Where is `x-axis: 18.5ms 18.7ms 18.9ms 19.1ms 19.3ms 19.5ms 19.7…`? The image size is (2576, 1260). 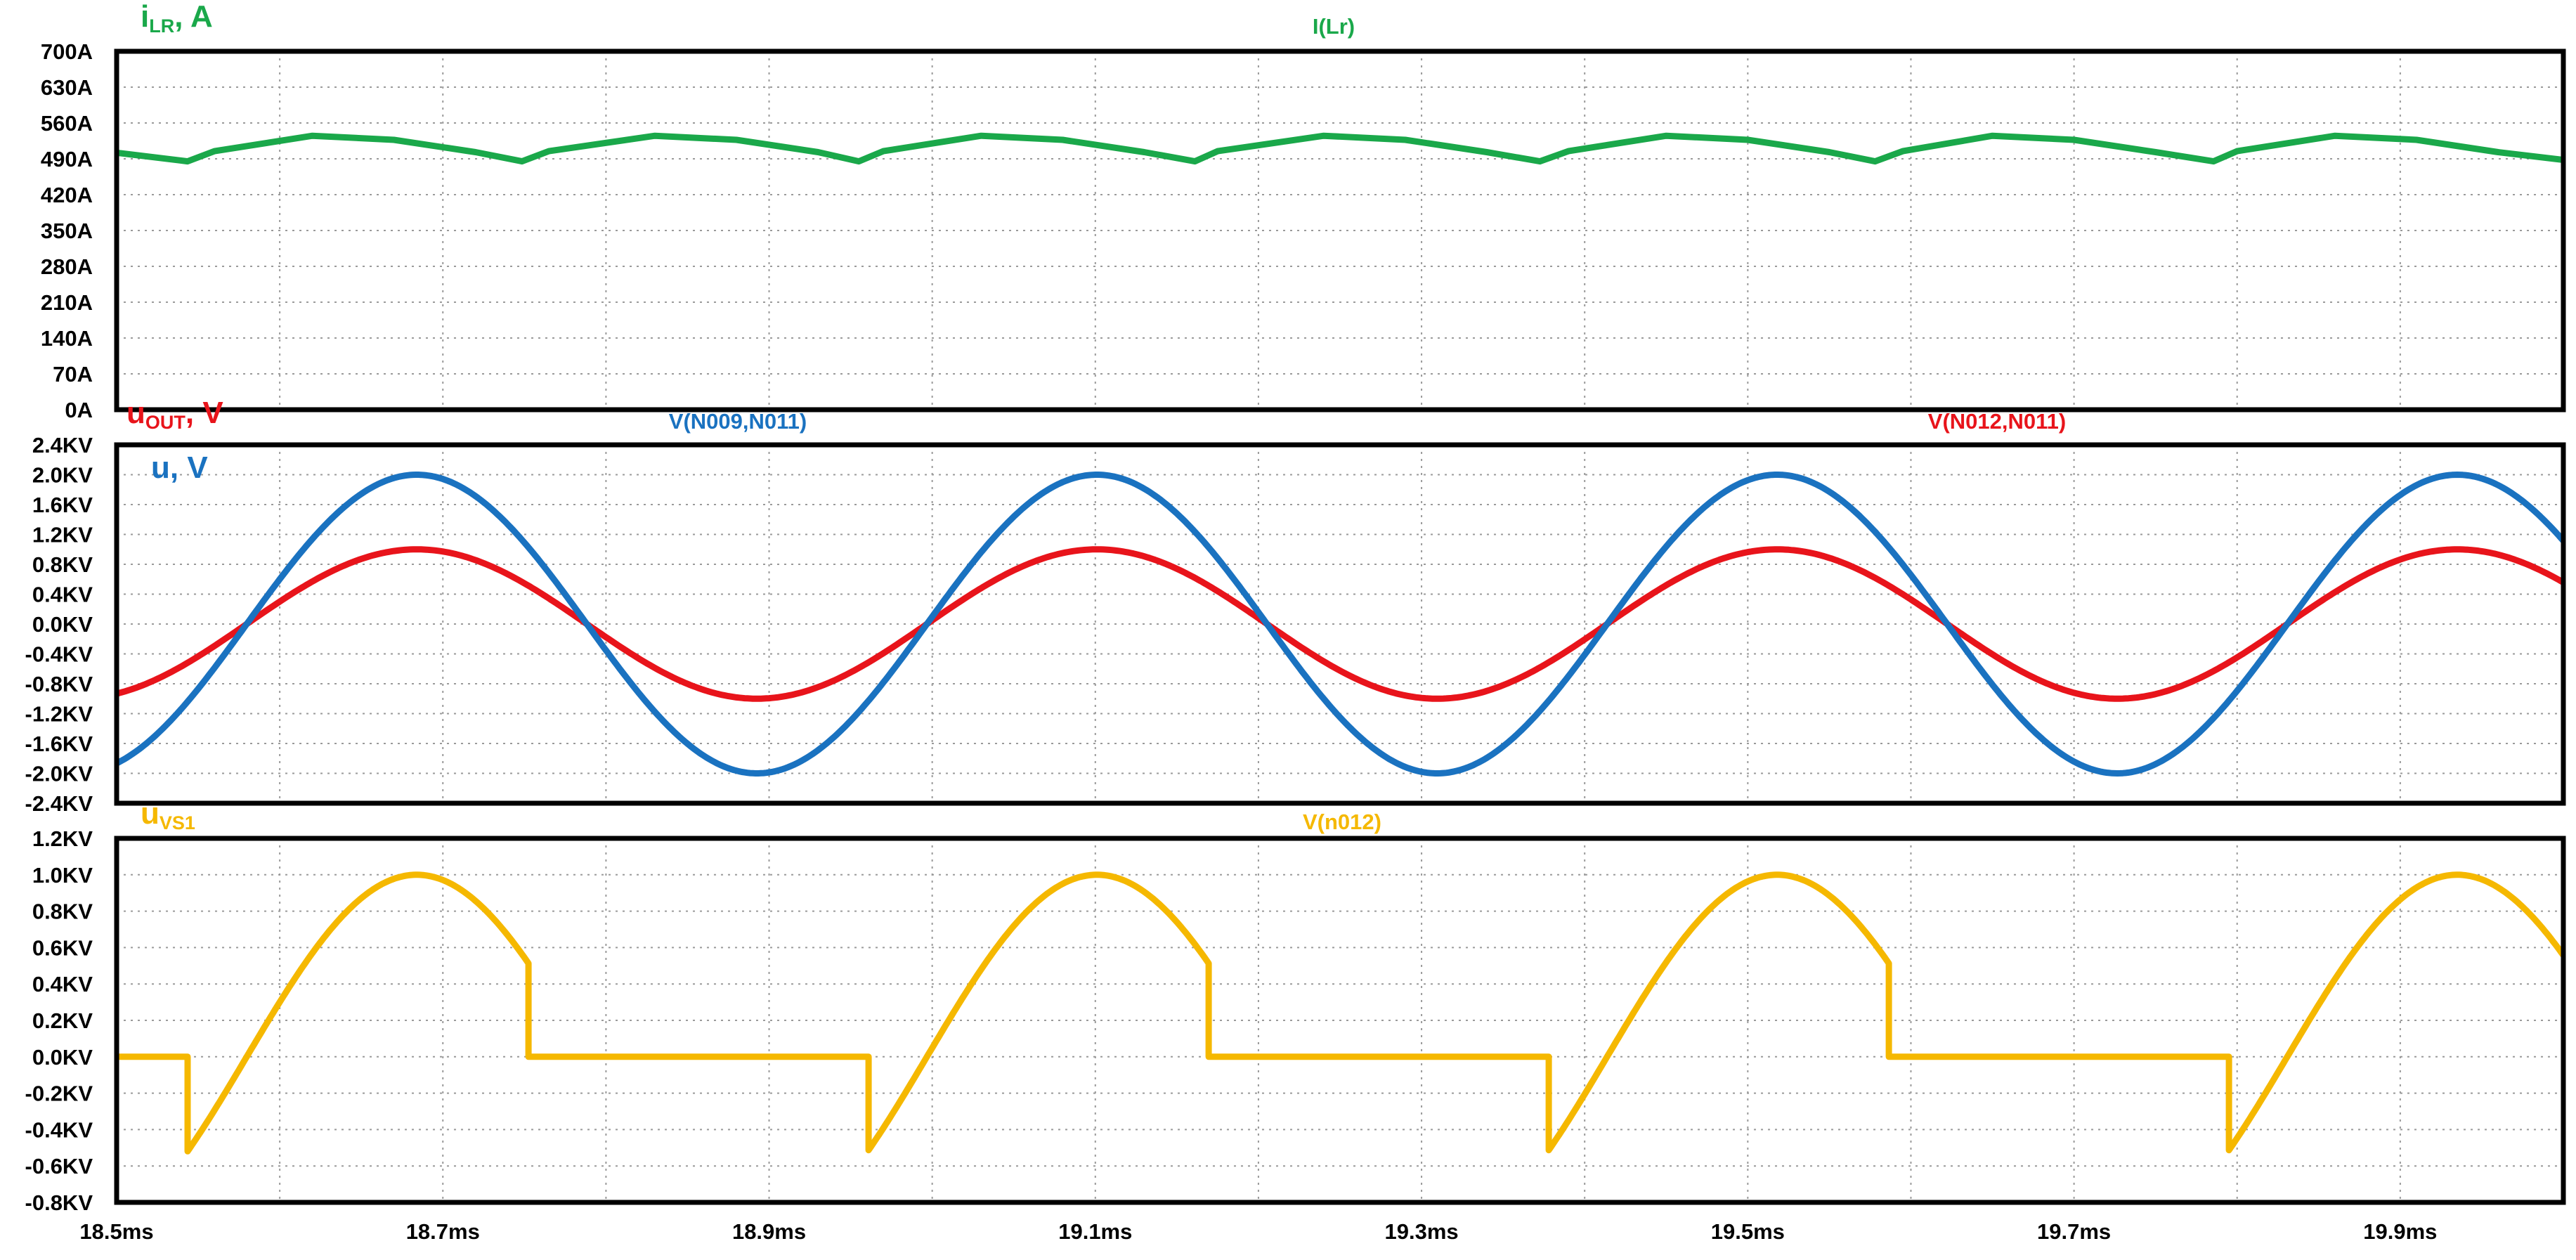
x-axis: 18.5ms 18.7ms 18.9ms 19.1ms 19.3ms 19.5ms 19.7… is located at coordinates (1258, 1232).